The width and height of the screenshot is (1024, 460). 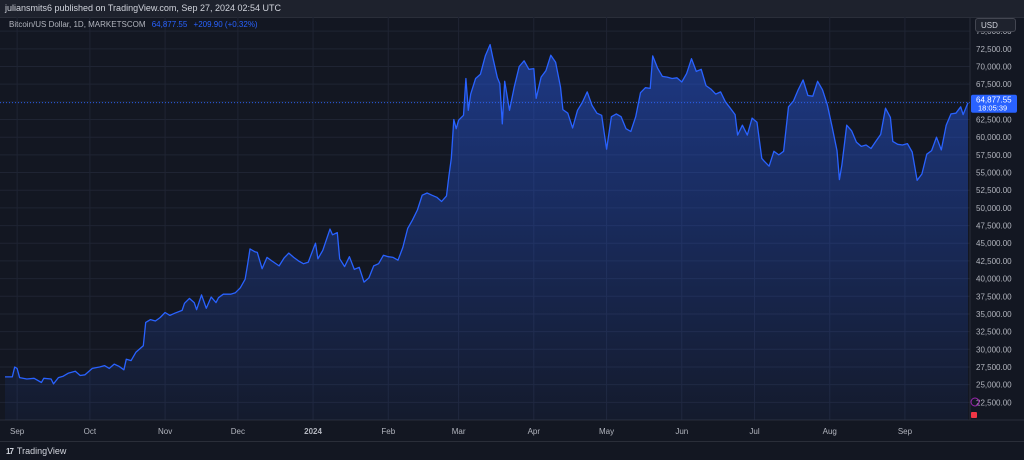 I want to click on bottom-bar: 17 TradingView, so click(x=512, y=450).